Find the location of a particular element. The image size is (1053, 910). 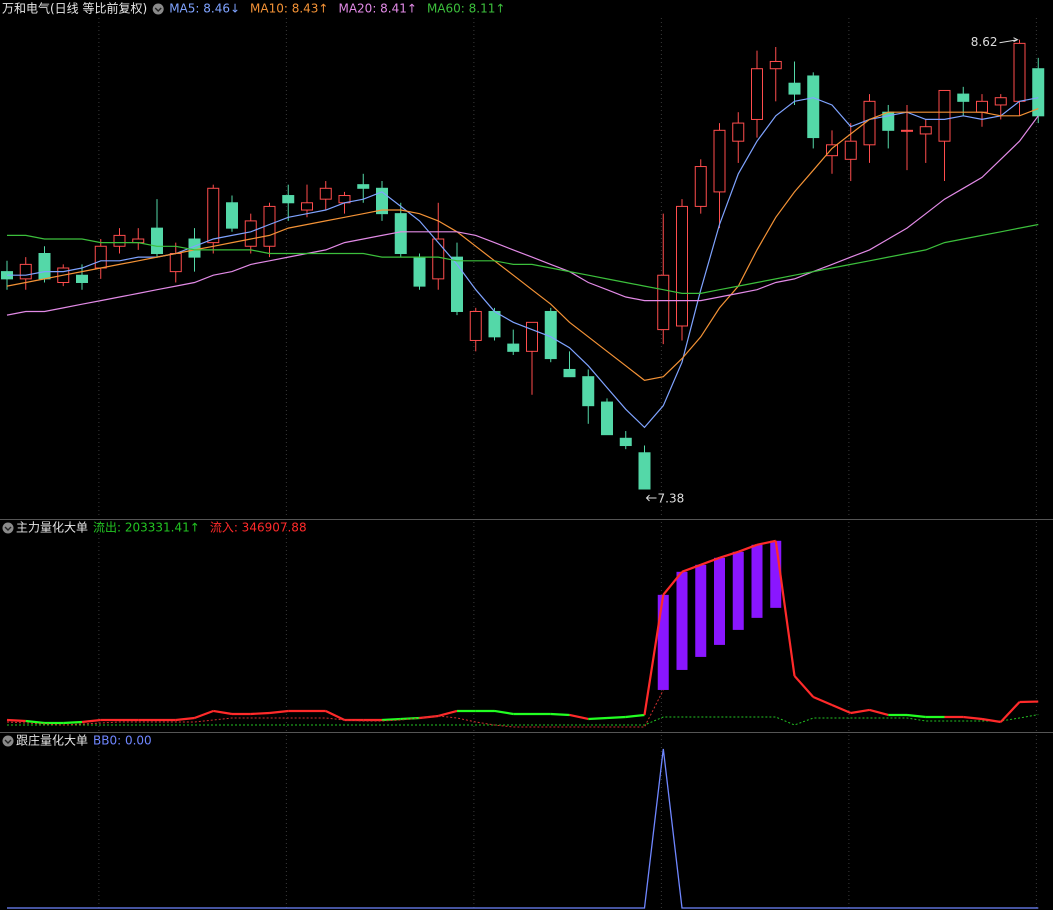

panel-title: 万和电气(日线 等比前复权) is located at coordinates (74, 8).